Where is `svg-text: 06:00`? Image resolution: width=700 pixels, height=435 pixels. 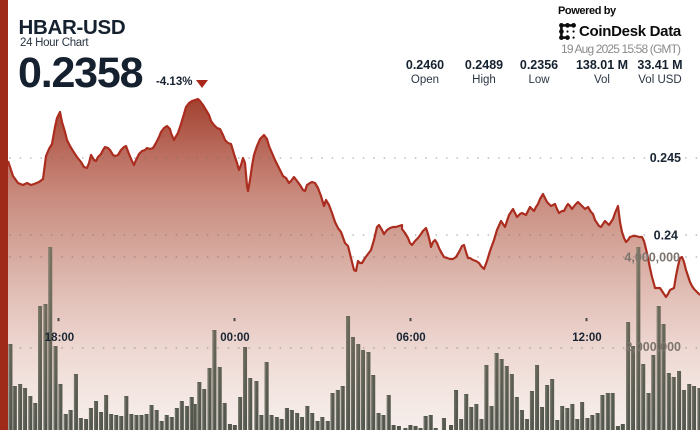 svg-text: 06:00 is located at coordinates (410, 338).